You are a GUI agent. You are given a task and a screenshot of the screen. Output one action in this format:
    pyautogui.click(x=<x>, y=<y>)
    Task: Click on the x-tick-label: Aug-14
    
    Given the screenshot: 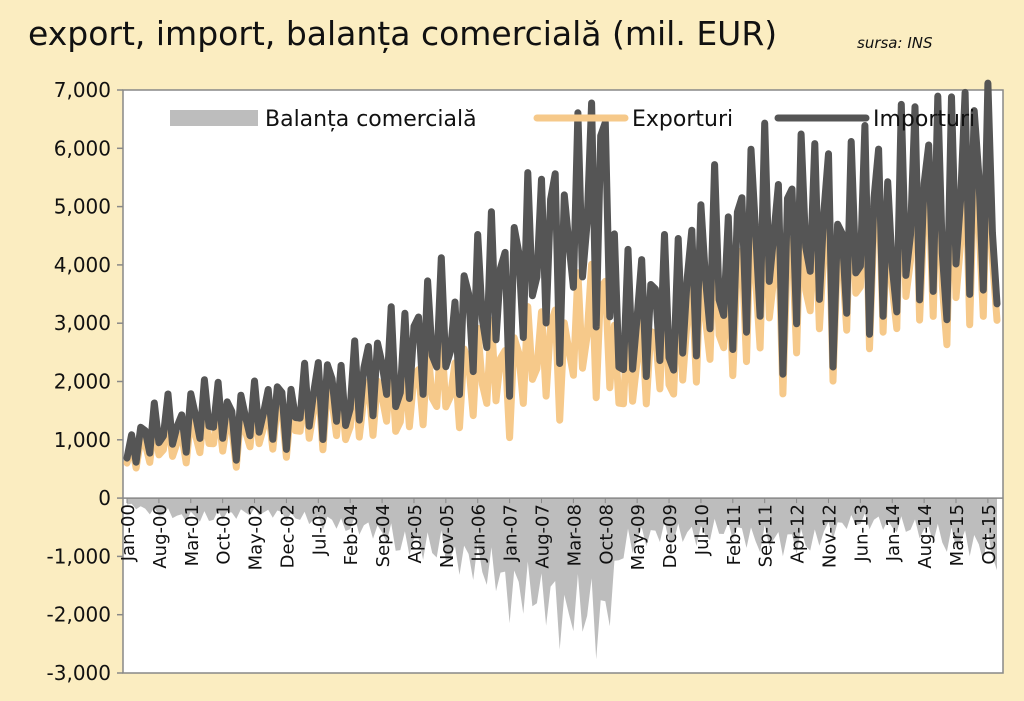 What is the action you would take?
    pyautogui.click(x=925, y=536)
    